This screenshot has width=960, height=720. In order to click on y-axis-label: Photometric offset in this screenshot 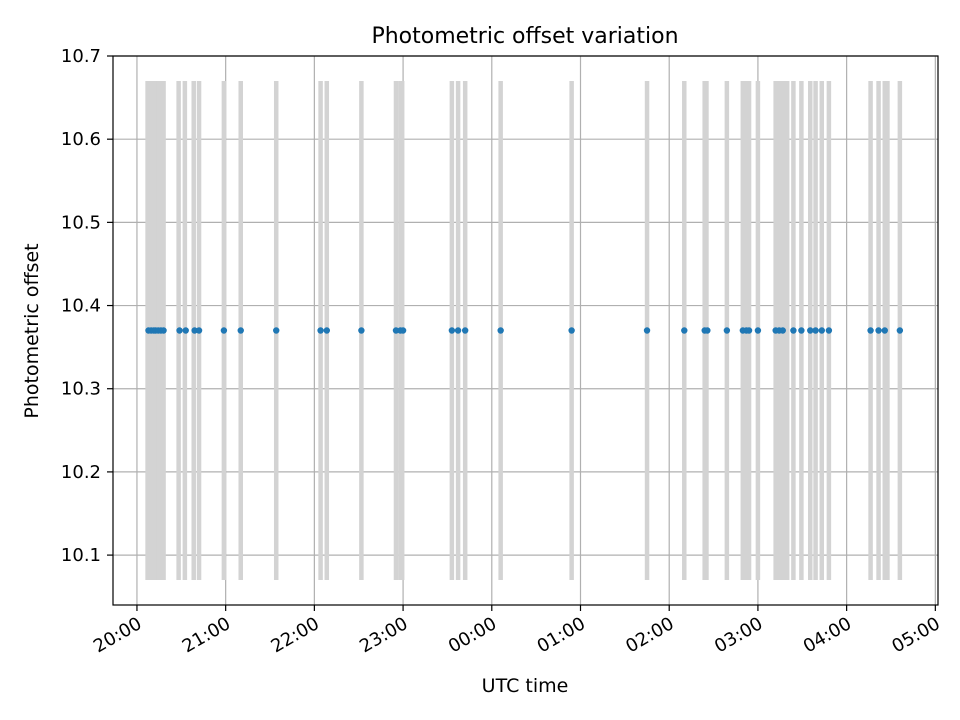, I will do `click(32, 330)`.